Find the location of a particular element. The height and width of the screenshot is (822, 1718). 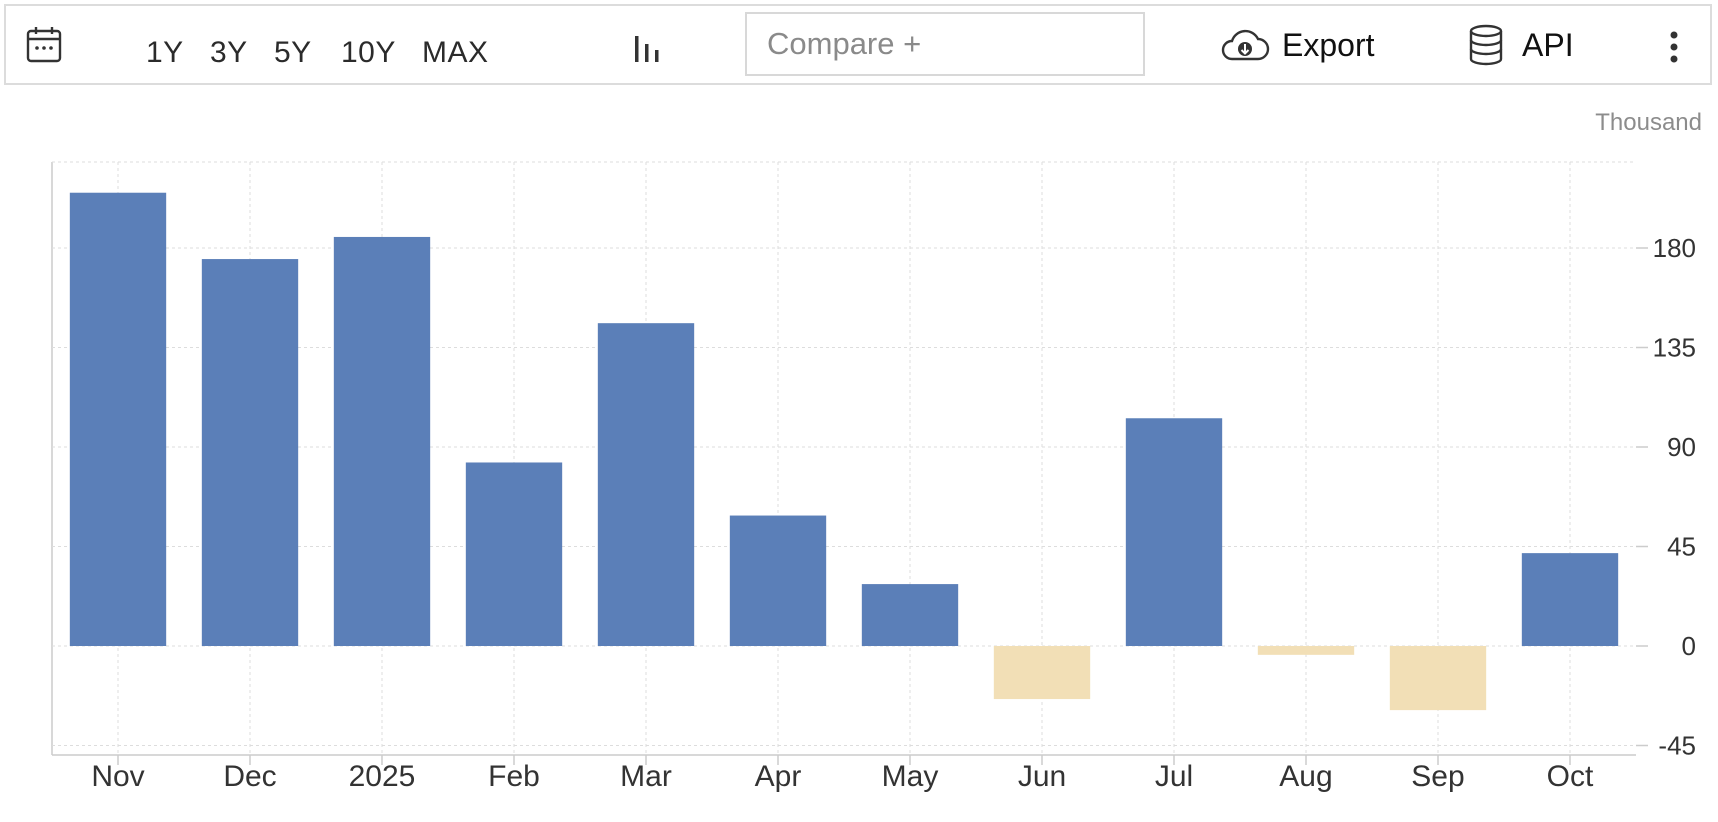

bar-dec is located at coordinates (250, 452).